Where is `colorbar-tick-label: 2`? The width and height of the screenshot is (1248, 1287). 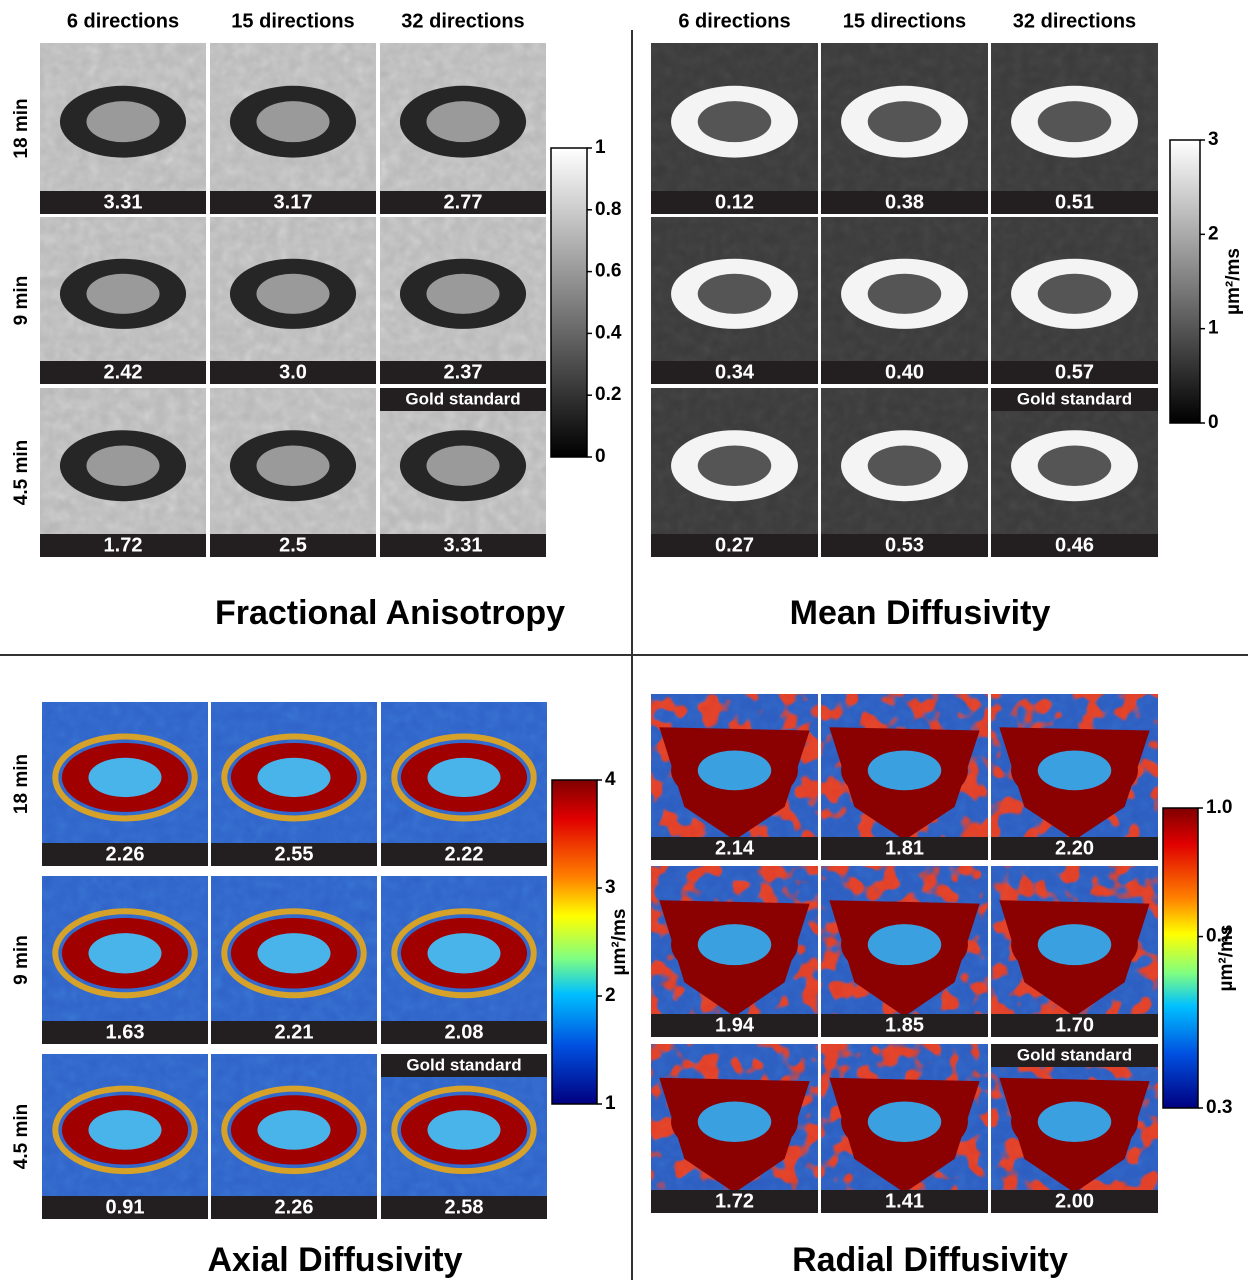 colorbar-tick-label: 2 is located at coordinates (1213, 233).